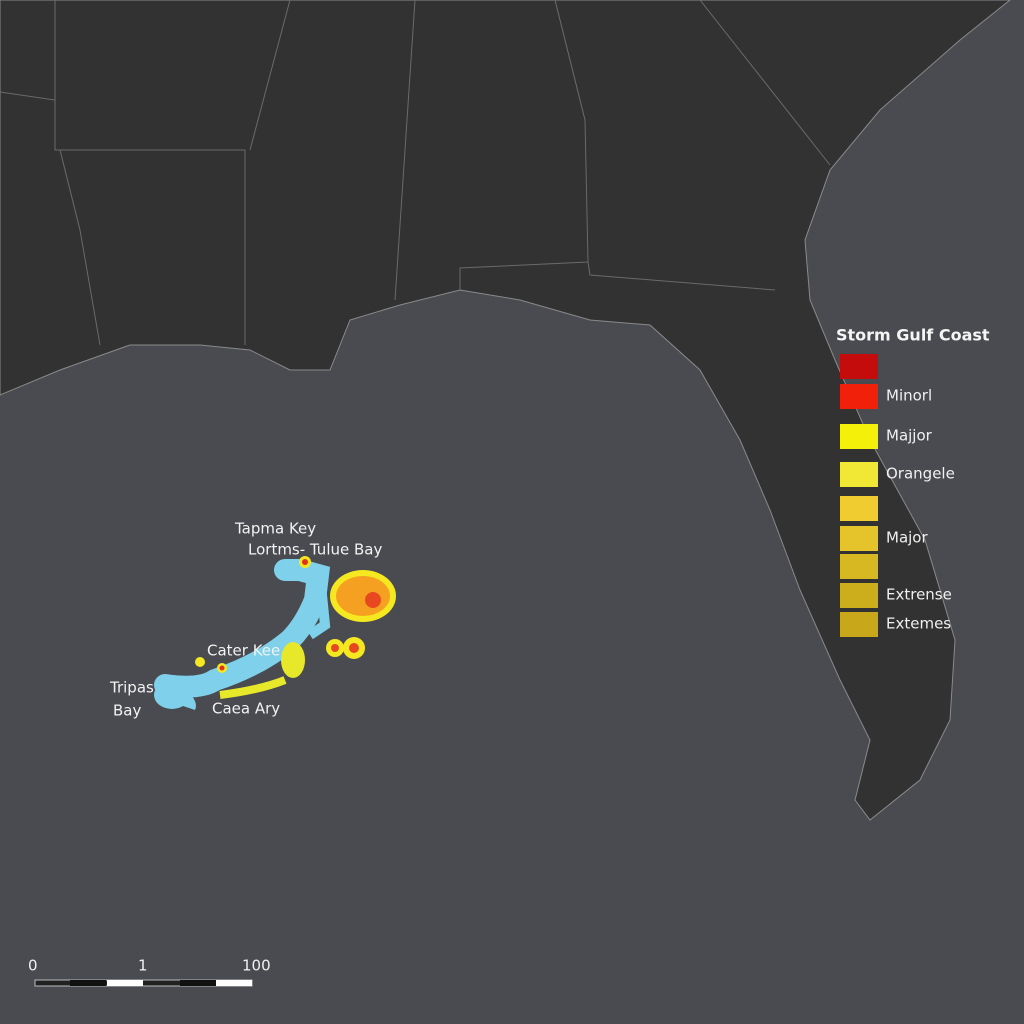 The image size is (1024, 1024). What do you see at coordinates (243, 651) in the screenshot?
I see `place-label: Cater Kee` at bounding box center [243, 651].